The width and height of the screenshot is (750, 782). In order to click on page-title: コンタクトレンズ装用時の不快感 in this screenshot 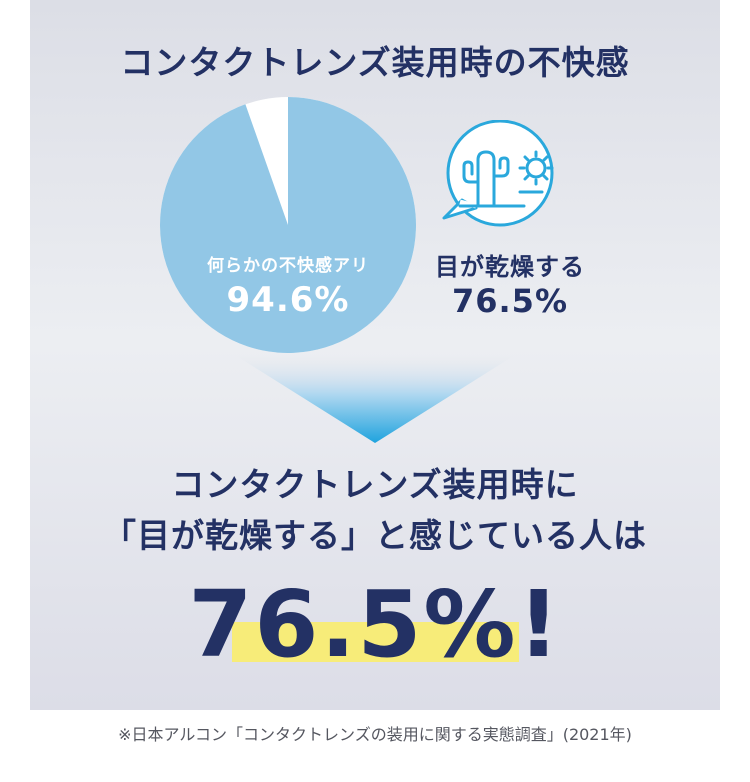, I will do `click(375, 62)`.